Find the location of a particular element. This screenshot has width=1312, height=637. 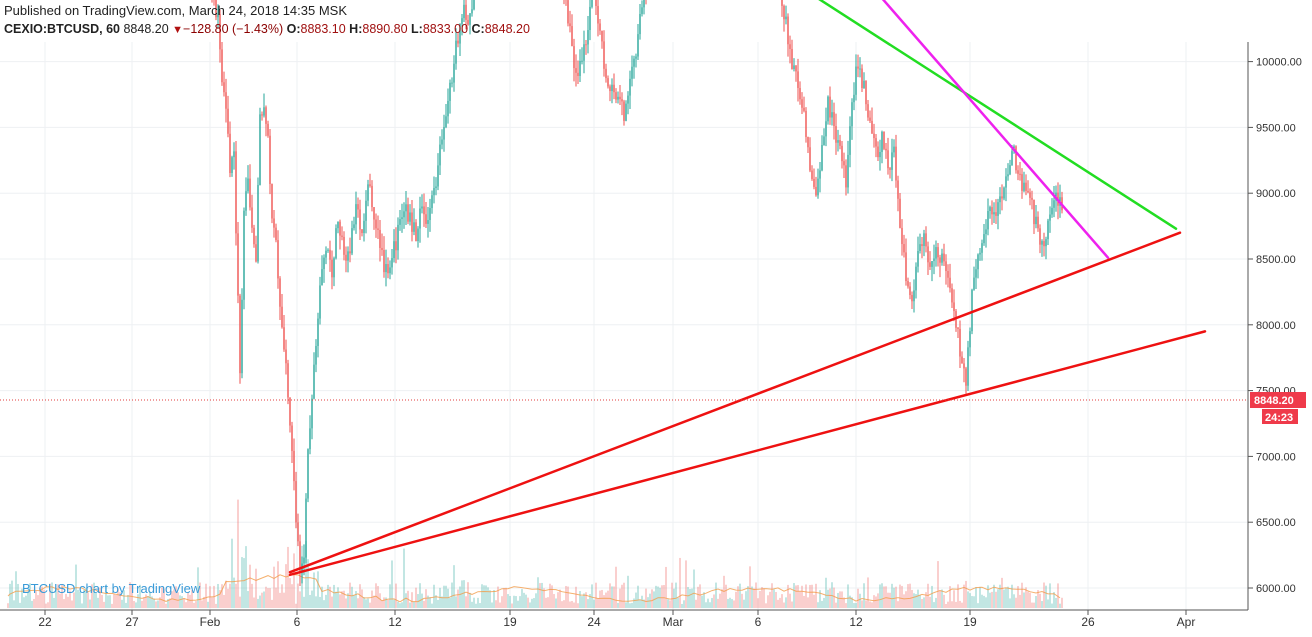

x-tick-label: 19 is located at coordinates (510, 622).